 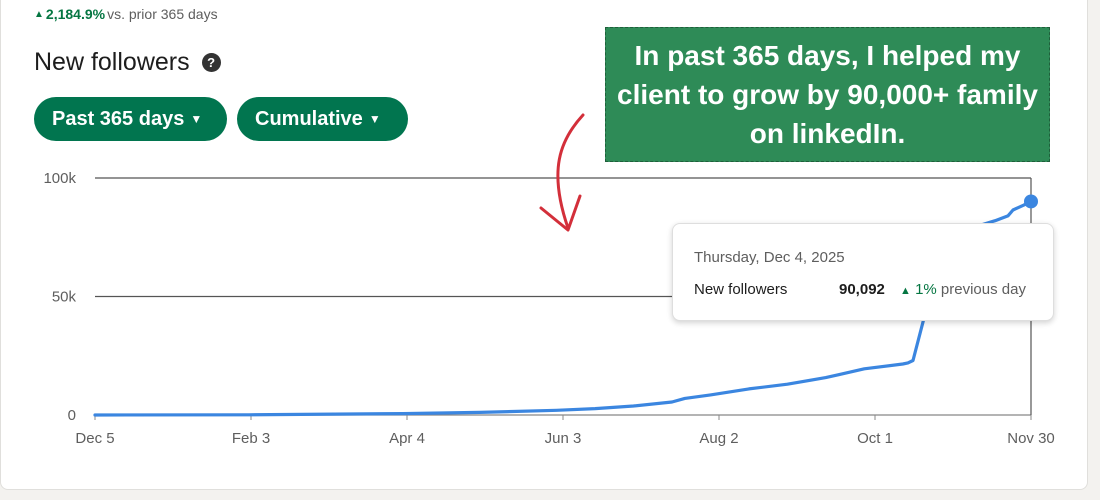 I want to click on growth-indicator: ▲ 2,184.9% vs. prior 365 days, so click(x=126, y=14).